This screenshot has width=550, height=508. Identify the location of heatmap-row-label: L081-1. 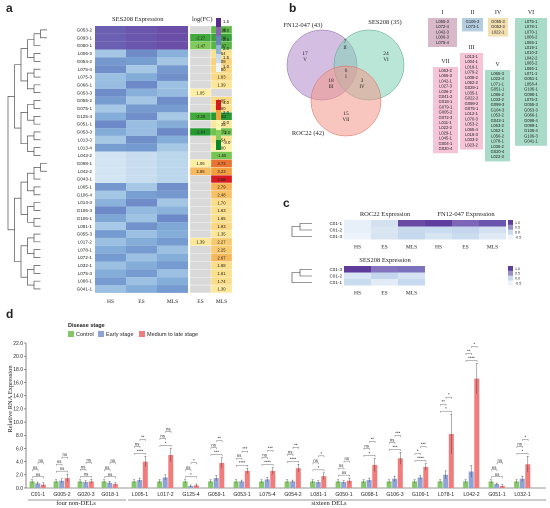
(85, 226).